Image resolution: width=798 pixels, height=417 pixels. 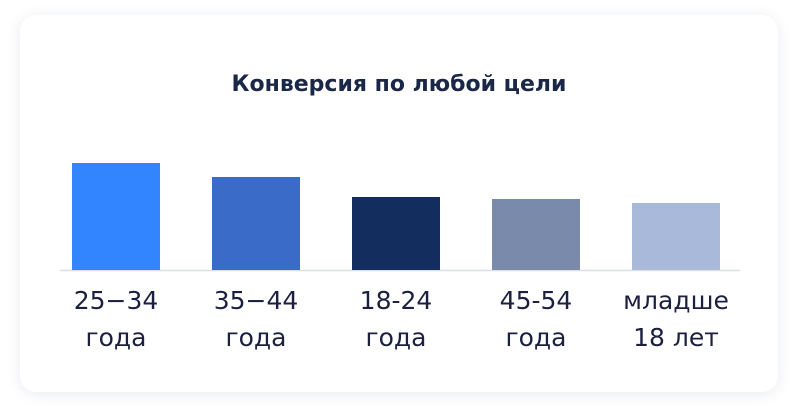 I want to click on x-tick-label: 35−44 года, so click(x=256, y=319).